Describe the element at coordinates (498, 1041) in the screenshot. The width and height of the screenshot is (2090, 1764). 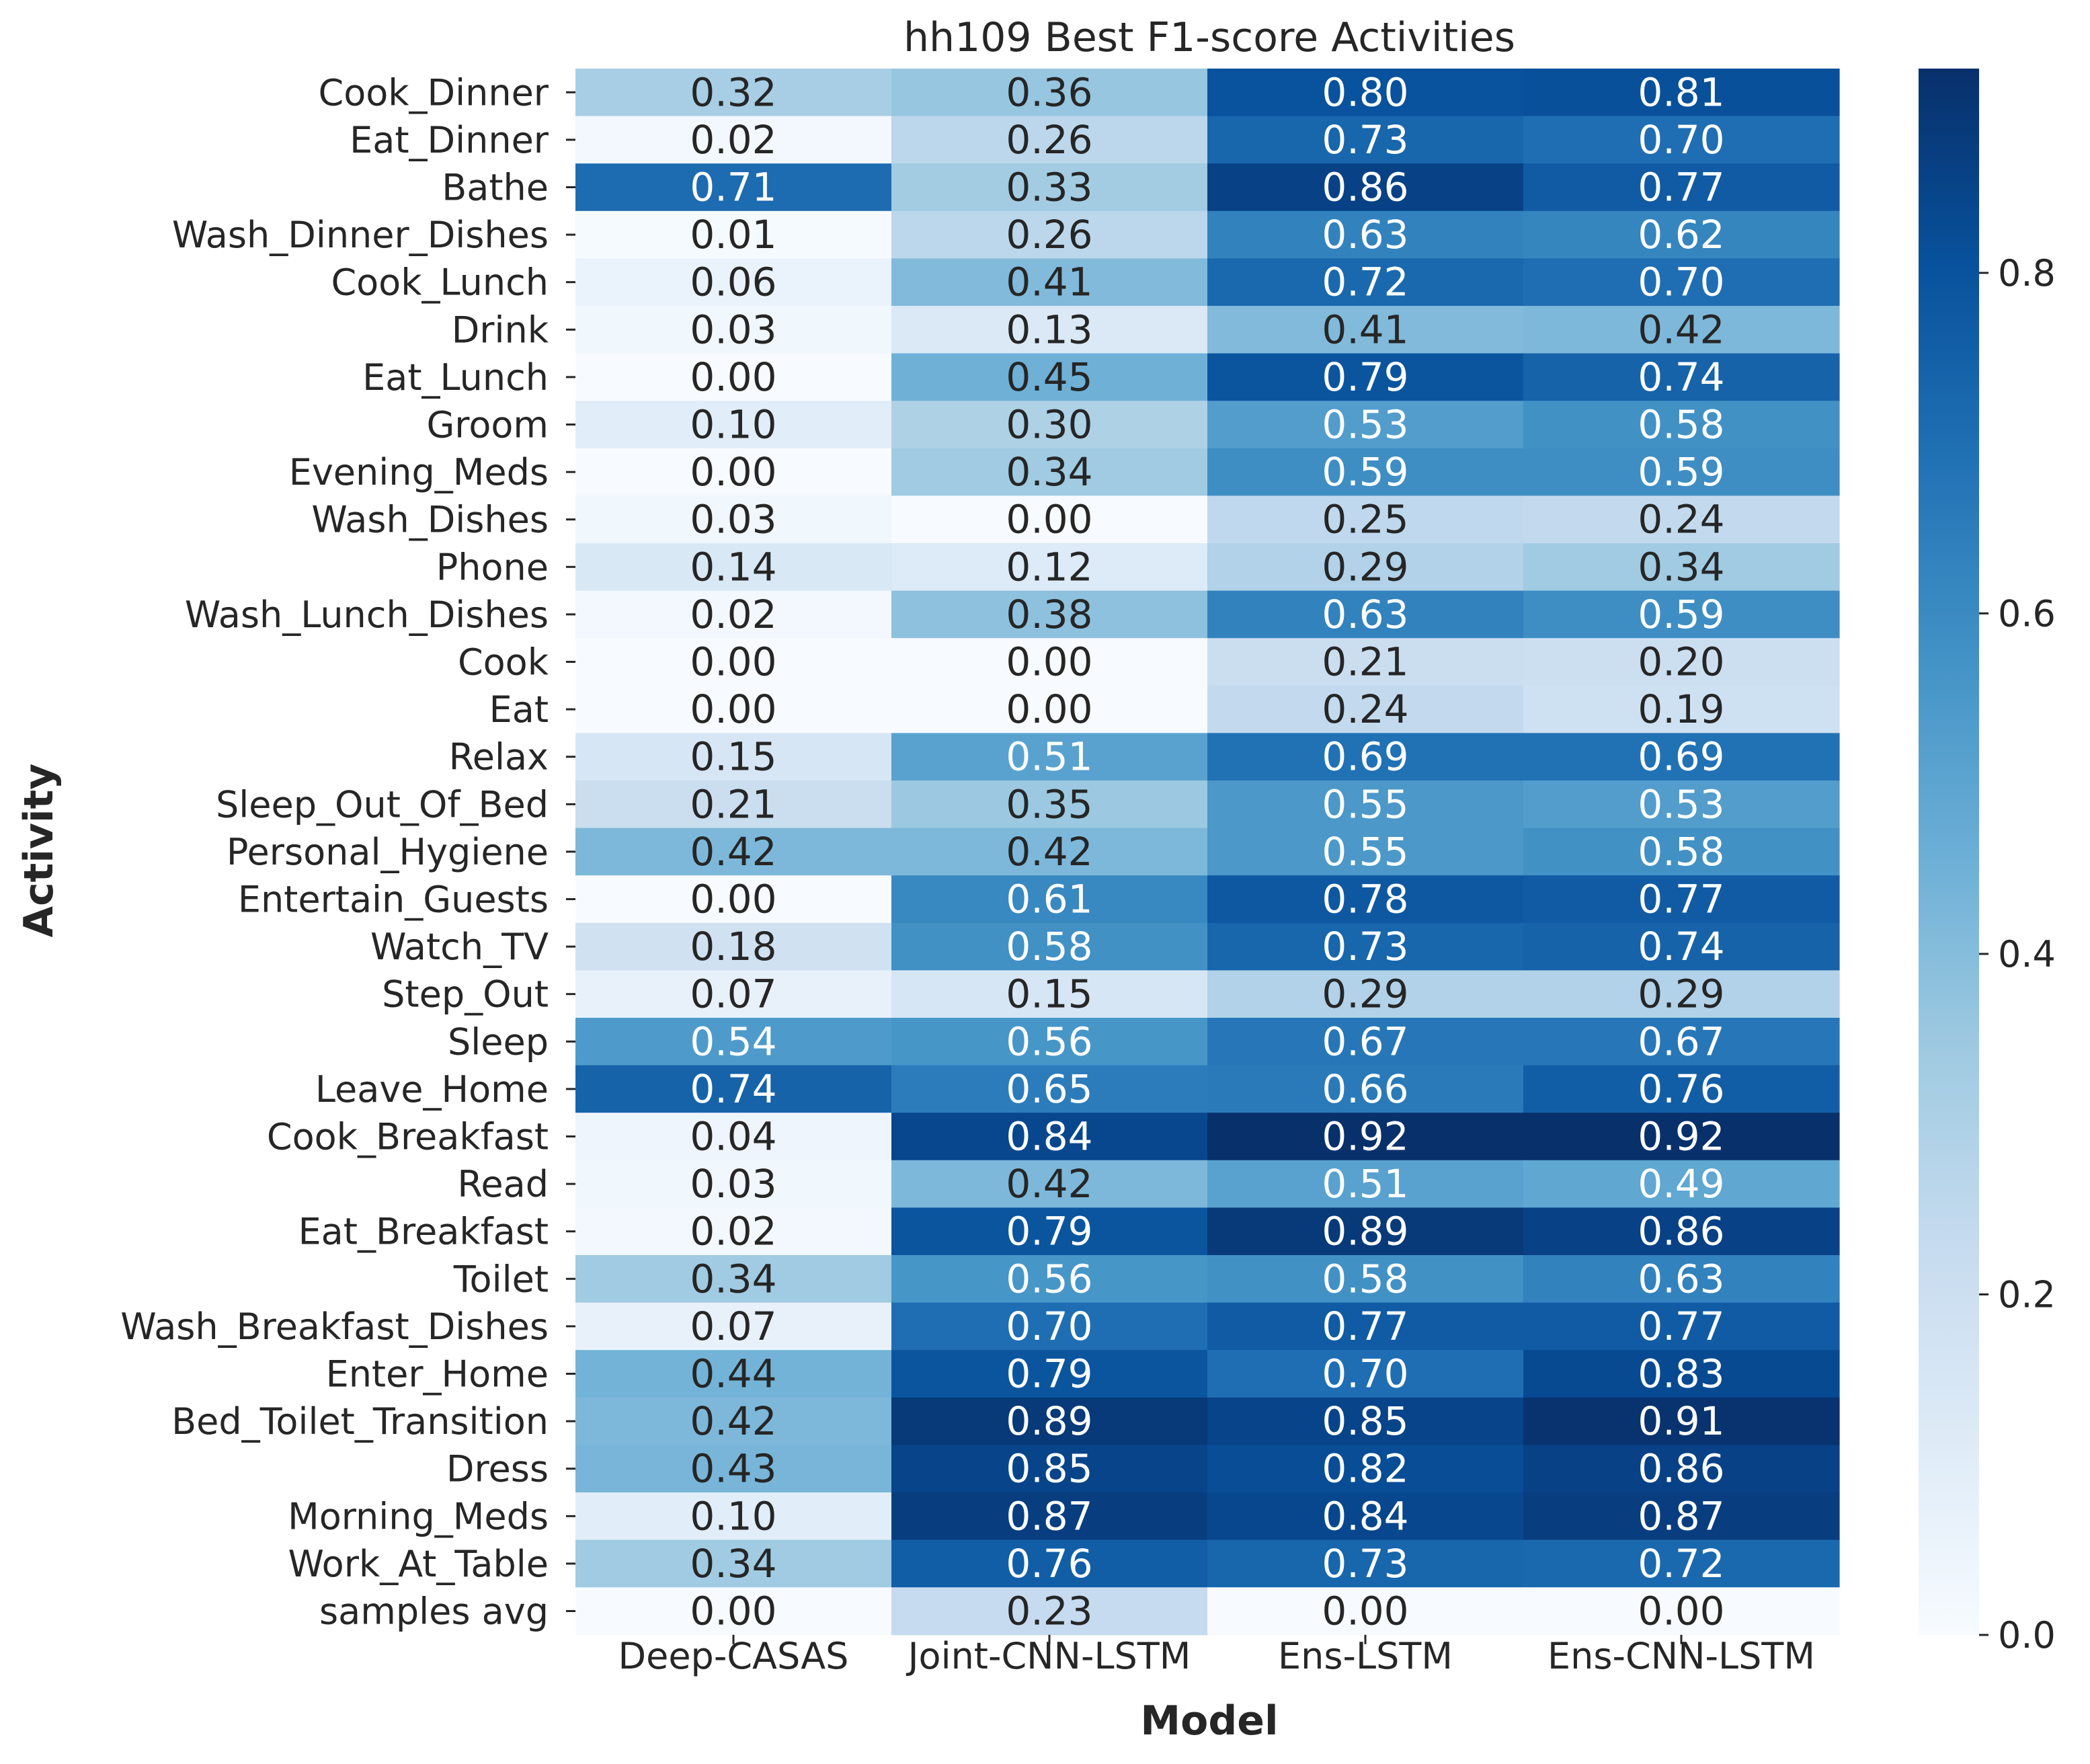
I see `y-tick-label: Sleep` at that location.